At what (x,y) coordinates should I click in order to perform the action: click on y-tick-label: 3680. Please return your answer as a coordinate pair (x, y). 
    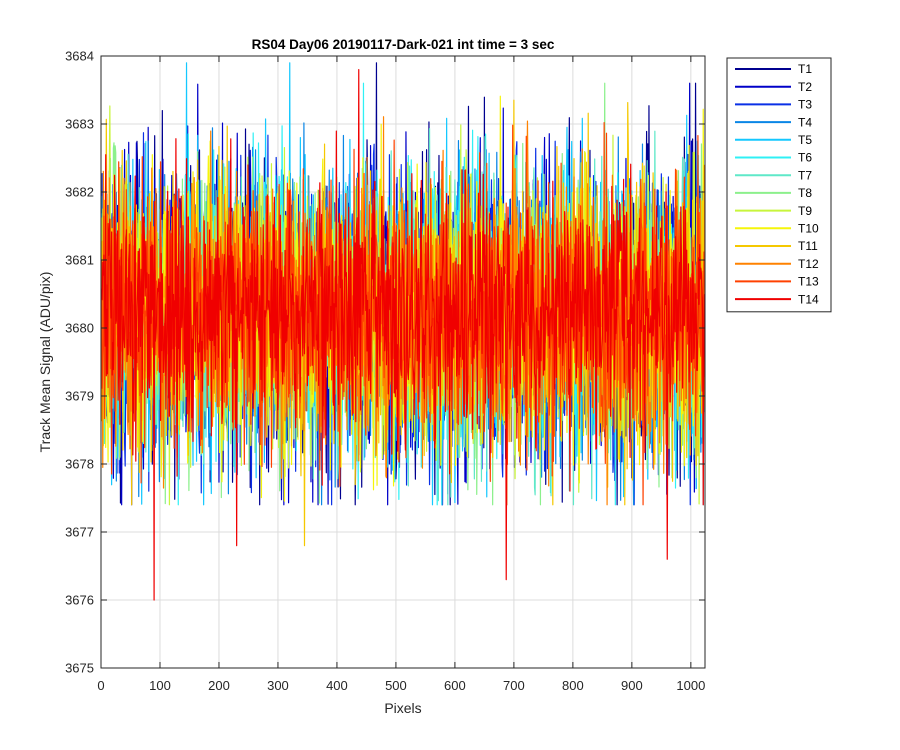
    Looking at the image, I should click on (79, 328).